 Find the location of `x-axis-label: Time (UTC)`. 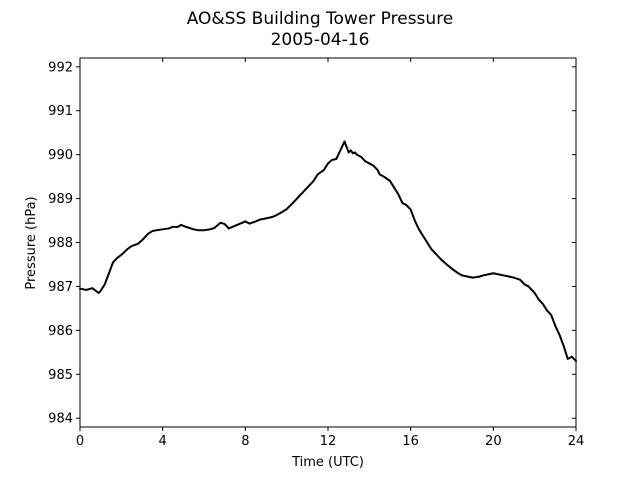

x-axis-label: Time (UTC) is located at coordinates (327, 462).